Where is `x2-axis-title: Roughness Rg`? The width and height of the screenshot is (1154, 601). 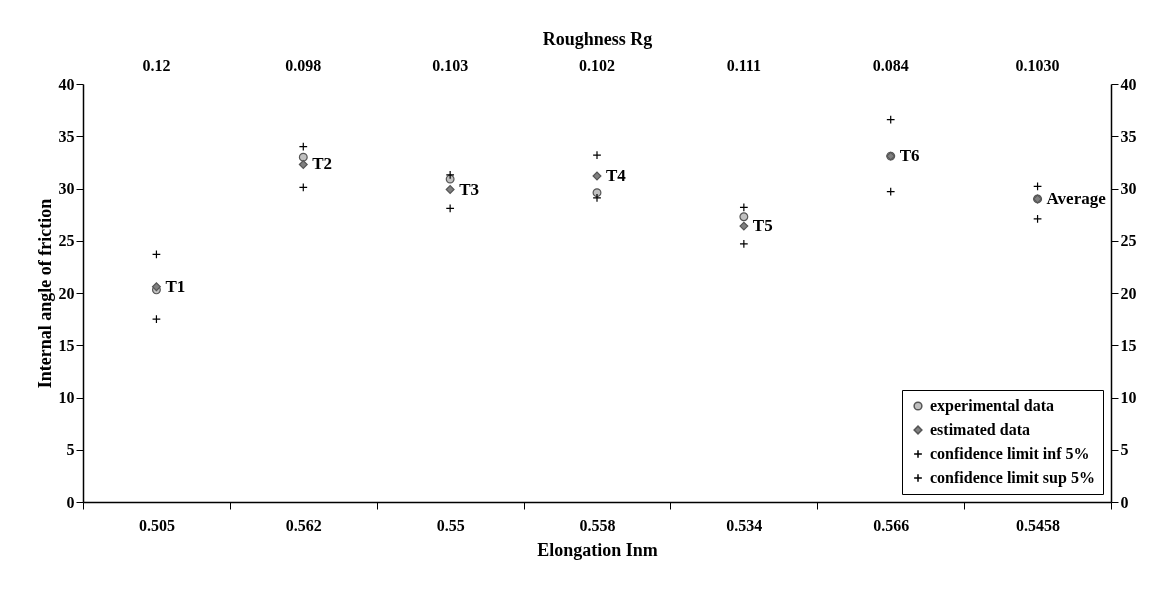
x2-axis-title: Roughness Rg is located at coordinates (597, 38).